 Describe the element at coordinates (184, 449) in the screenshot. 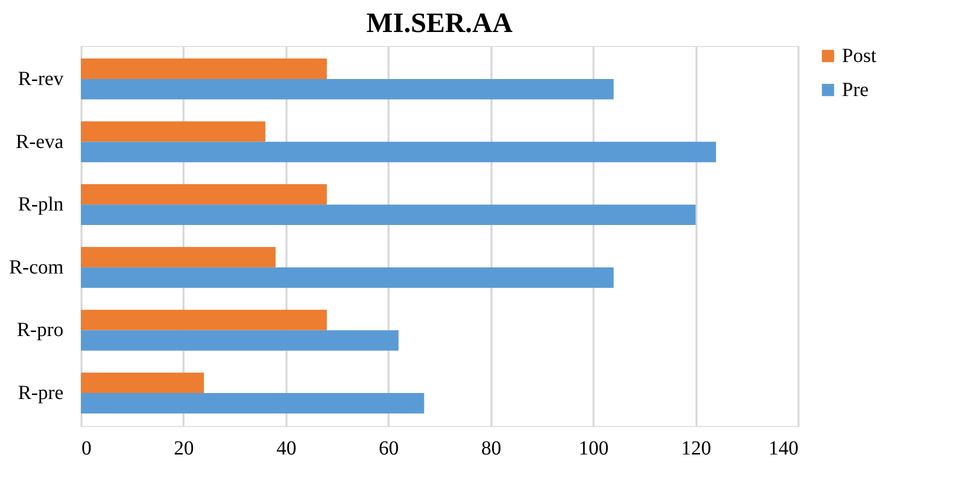

I see `x-tick-label: 20` at that location.